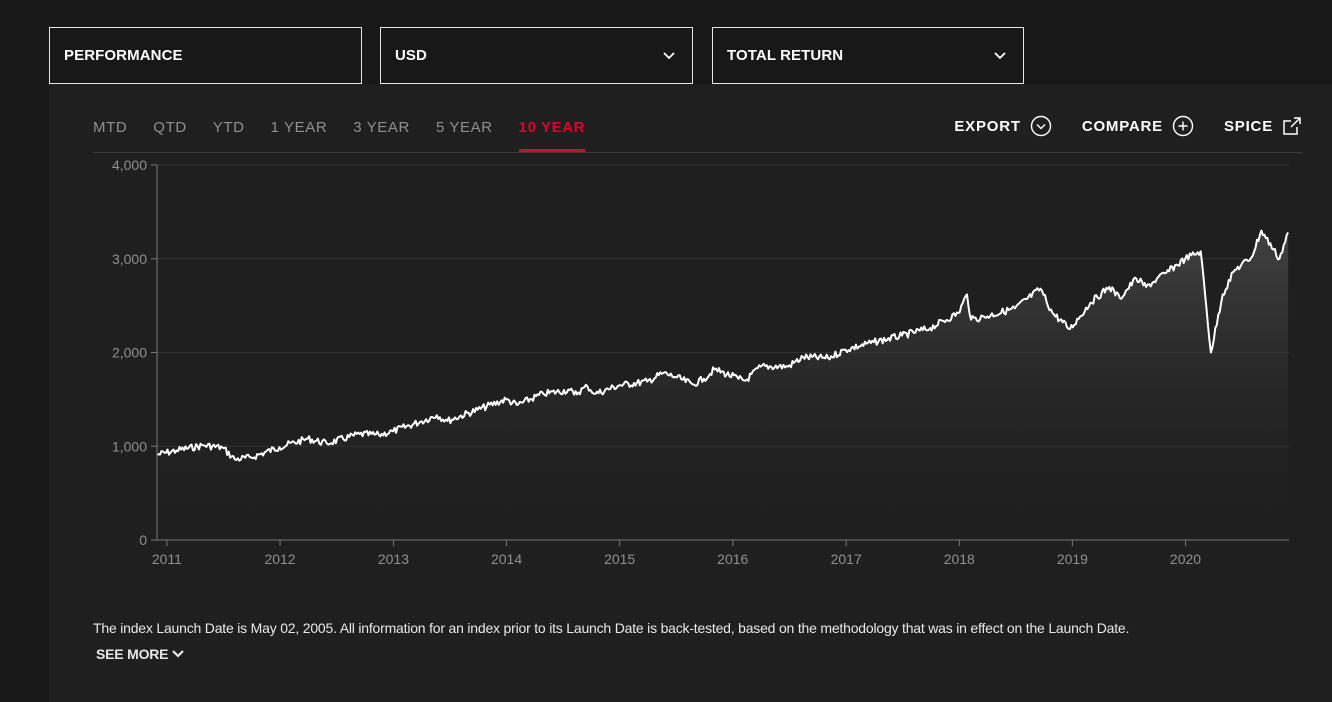 The width and height of the screenshot is (1332, 702). What do you see at coordinates (279, 559) in the screenshot?
I see `x-tick-label: 2012` at bounding box center [279, 559].